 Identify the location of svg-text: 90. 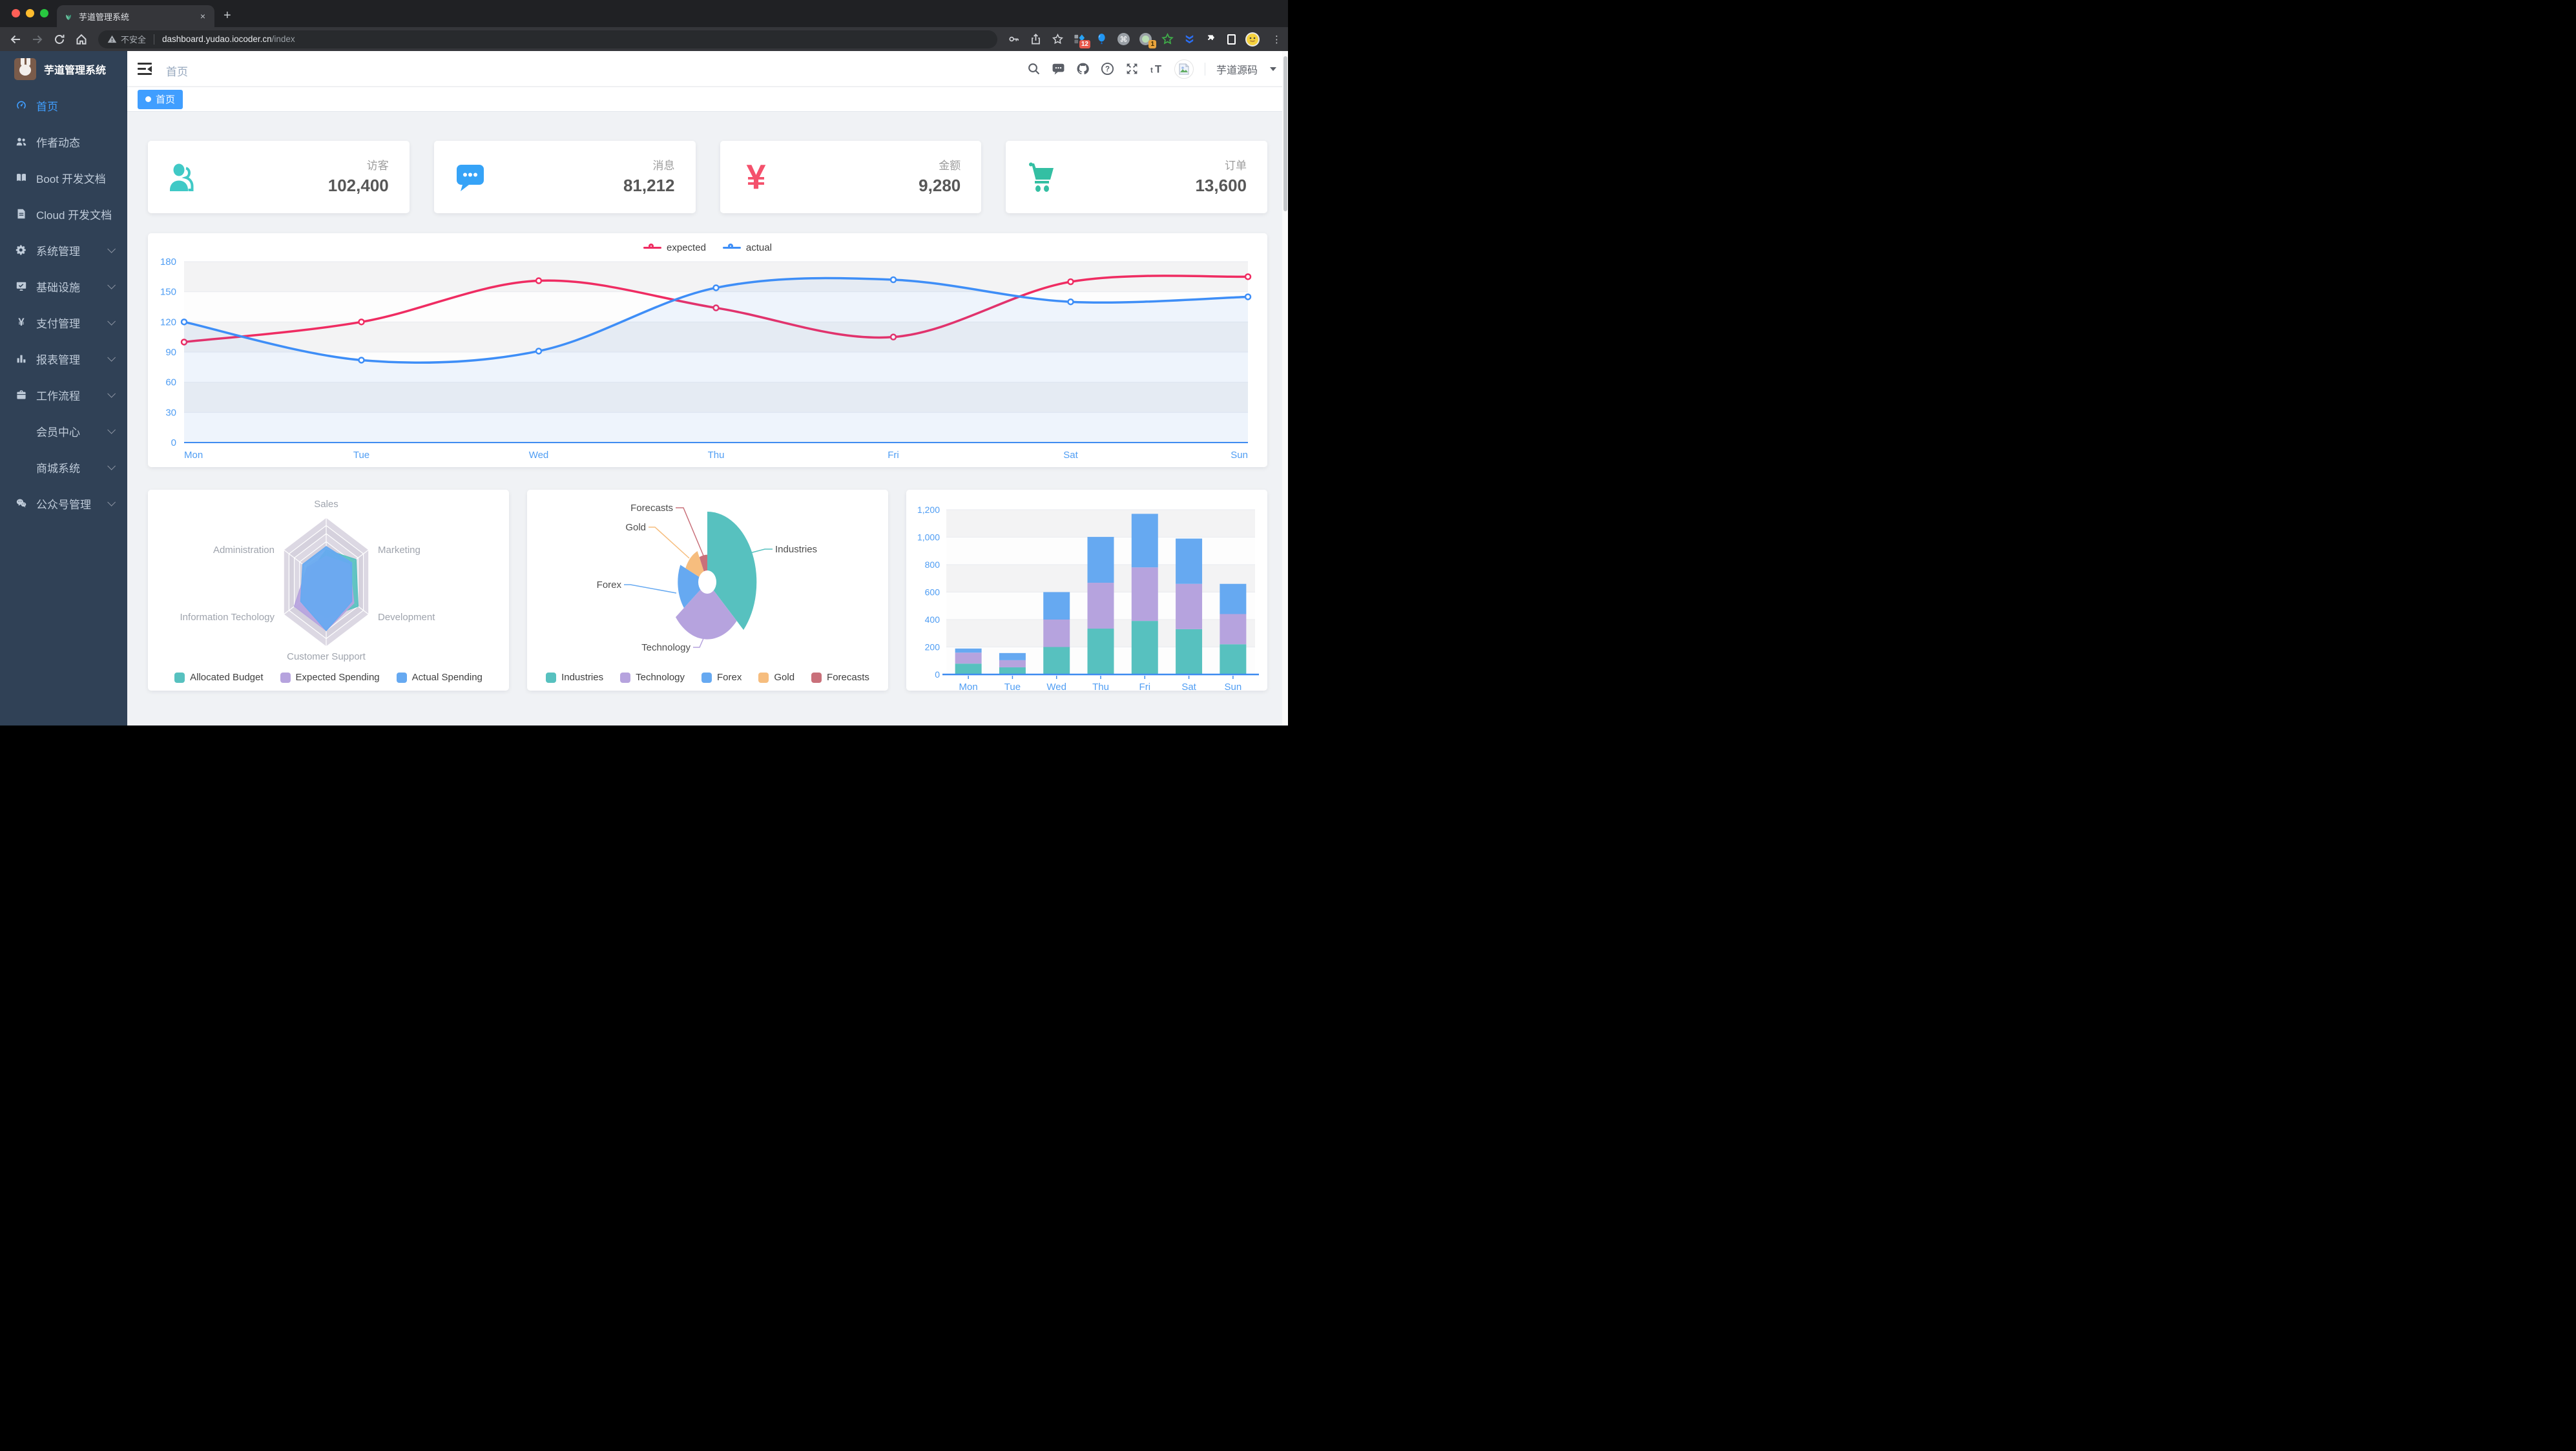
(170, 352).